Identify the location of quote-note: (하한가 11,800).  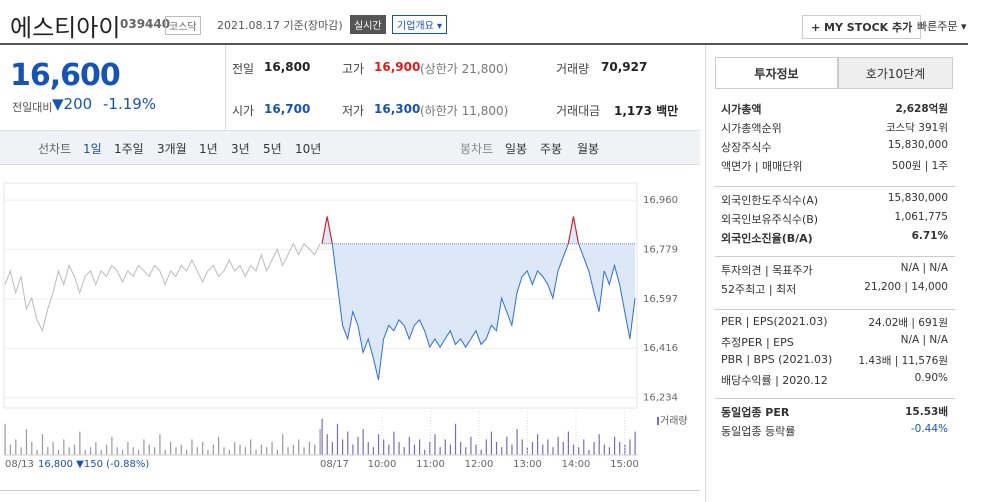
(464, 111).